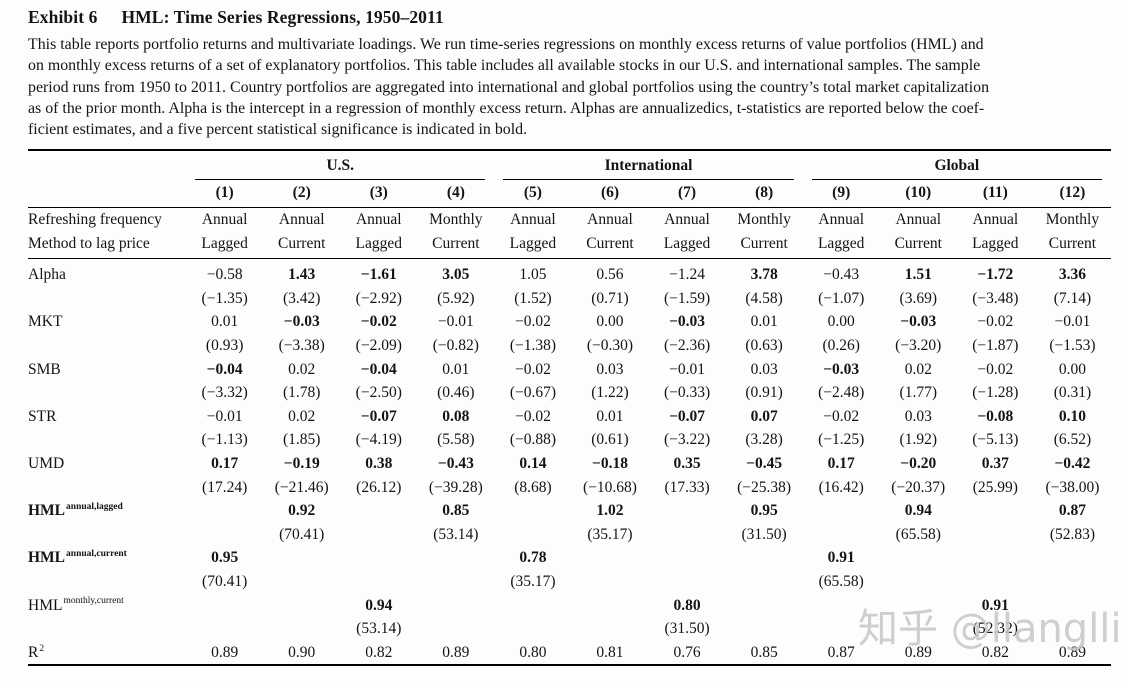 The image size is (1127, 682). I want to click on tstat-cell: (3.69), so click(918, 298).